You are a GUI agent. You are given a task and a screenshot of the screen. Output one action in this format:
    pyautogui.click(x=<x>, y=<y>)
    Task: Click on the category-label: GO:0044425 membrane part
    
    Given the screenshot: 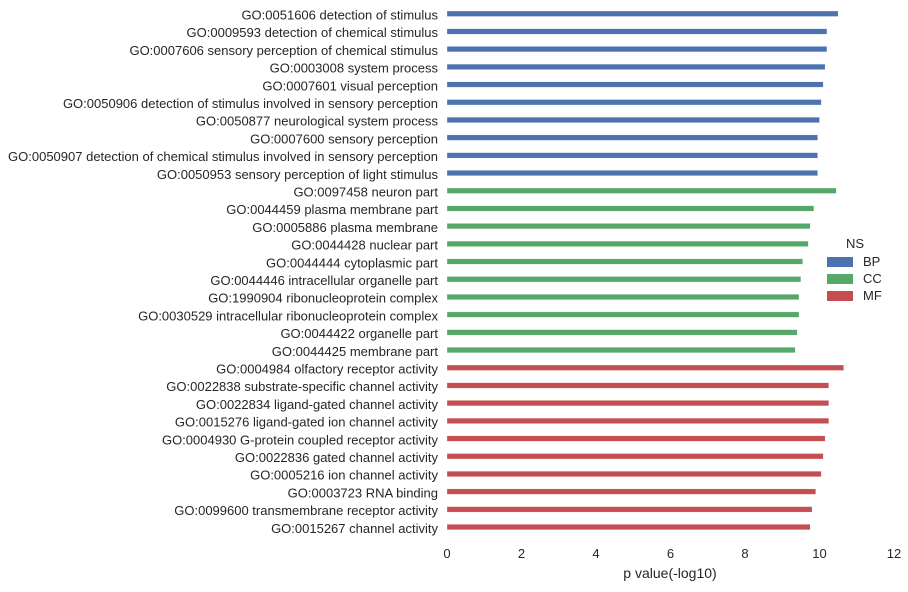 What is the action you would take?
    pyautogui.click(x=355, y=351)
    